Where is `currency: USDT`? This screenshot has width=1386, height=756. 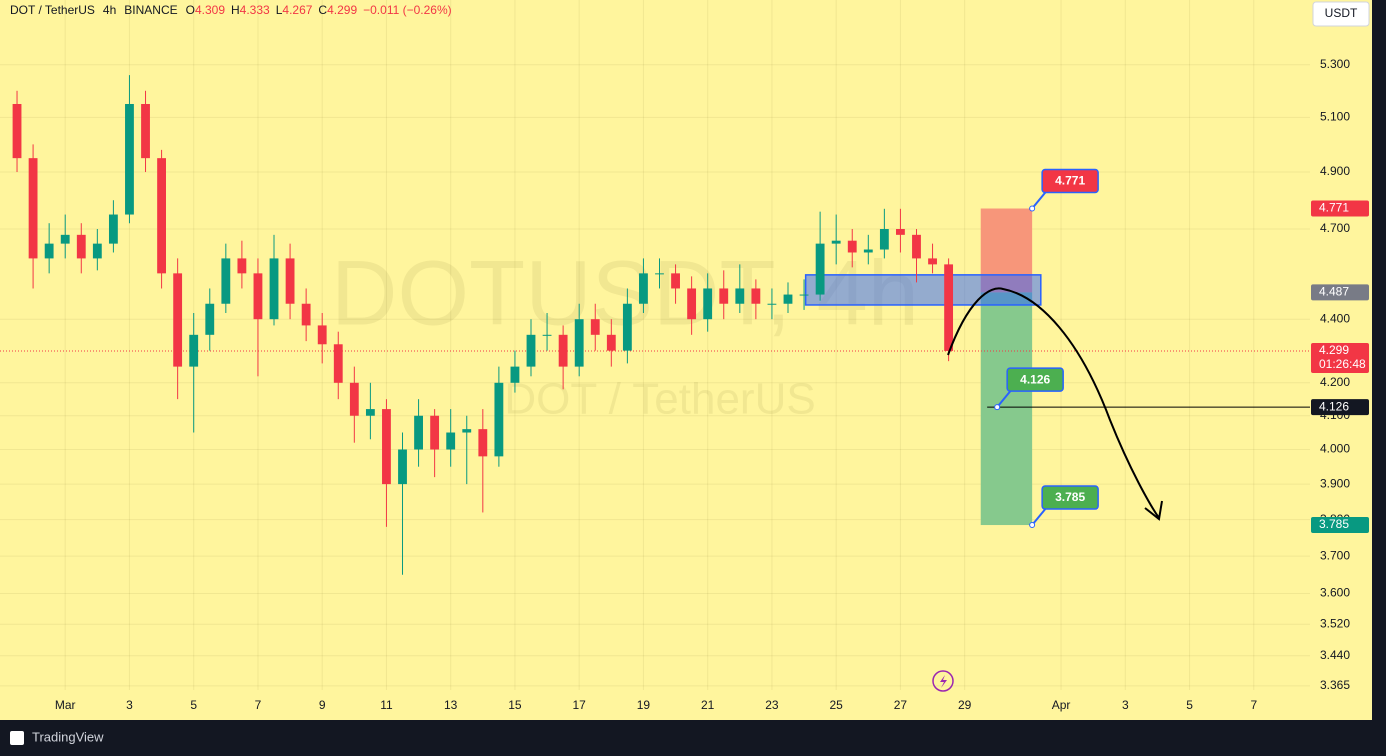 currency: USDT is located at coordinates (1341, 13).